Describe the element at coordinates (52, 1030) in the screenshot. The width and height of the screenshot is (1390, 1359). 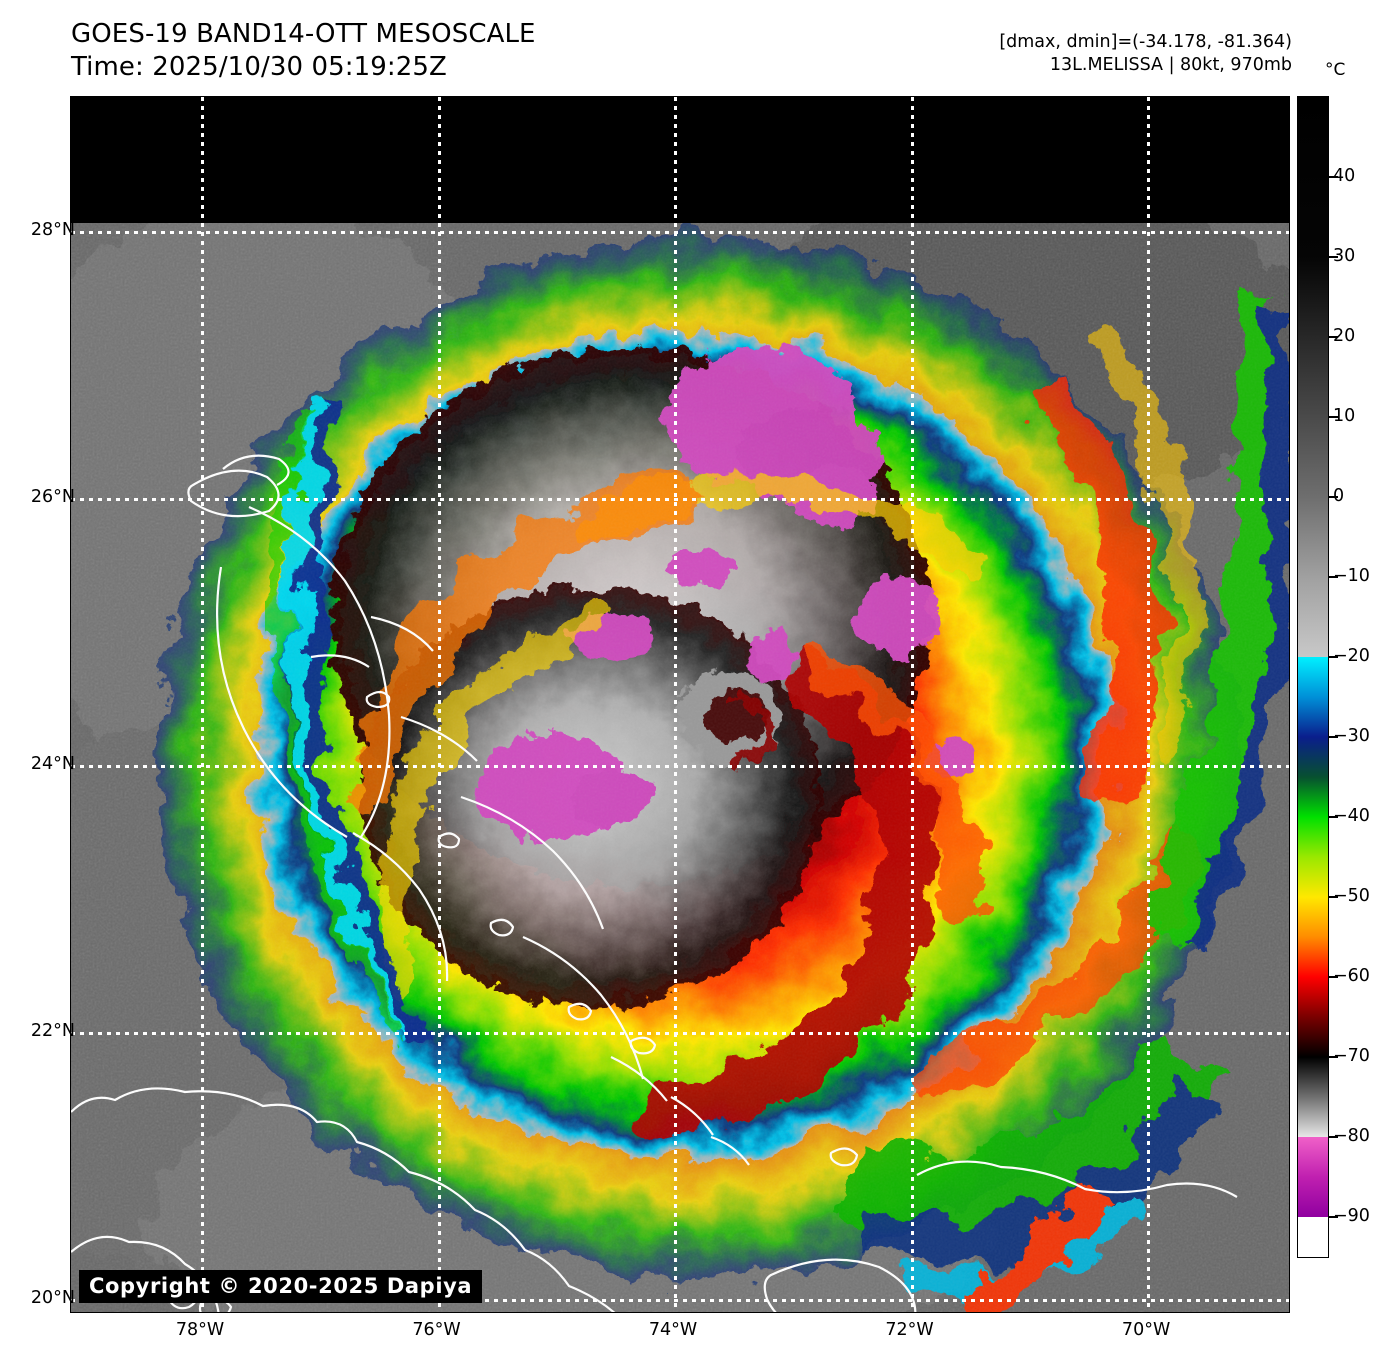
I see `ytick-label-22n: 22°N` at that location.